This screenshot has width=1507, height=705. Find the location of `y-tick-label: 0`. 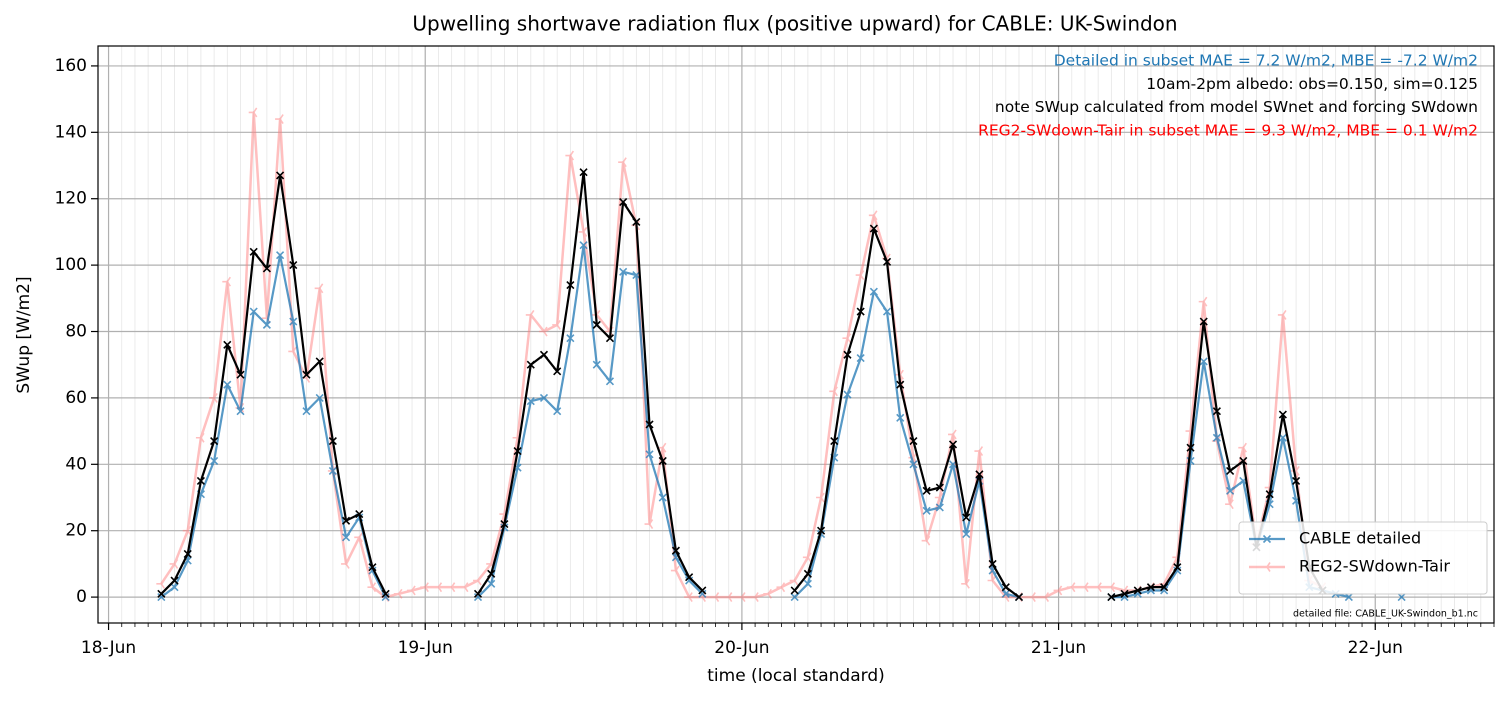

y-tick-label: 0 is located at coordinates (81, 597).